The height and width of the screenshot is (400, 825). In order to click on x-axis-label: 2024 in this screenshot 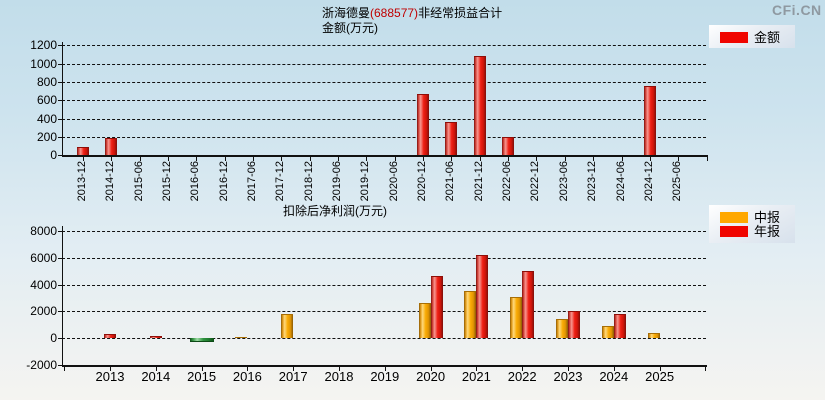, I will do `click(614, 376)`.